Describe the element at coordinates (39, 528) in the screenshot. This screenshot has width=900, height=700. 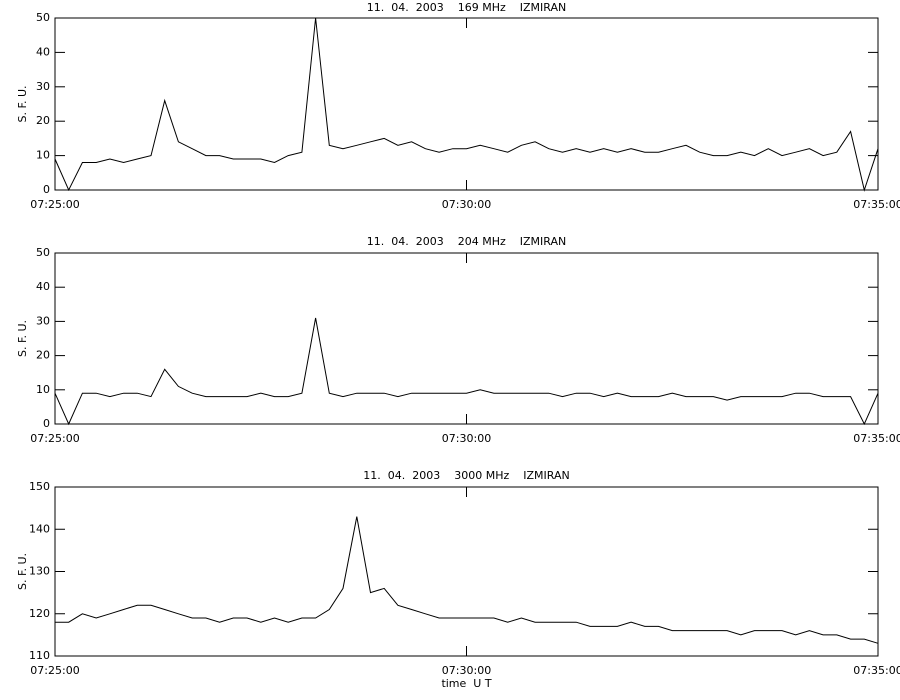
I see `y-tick-label: 140` at that location.